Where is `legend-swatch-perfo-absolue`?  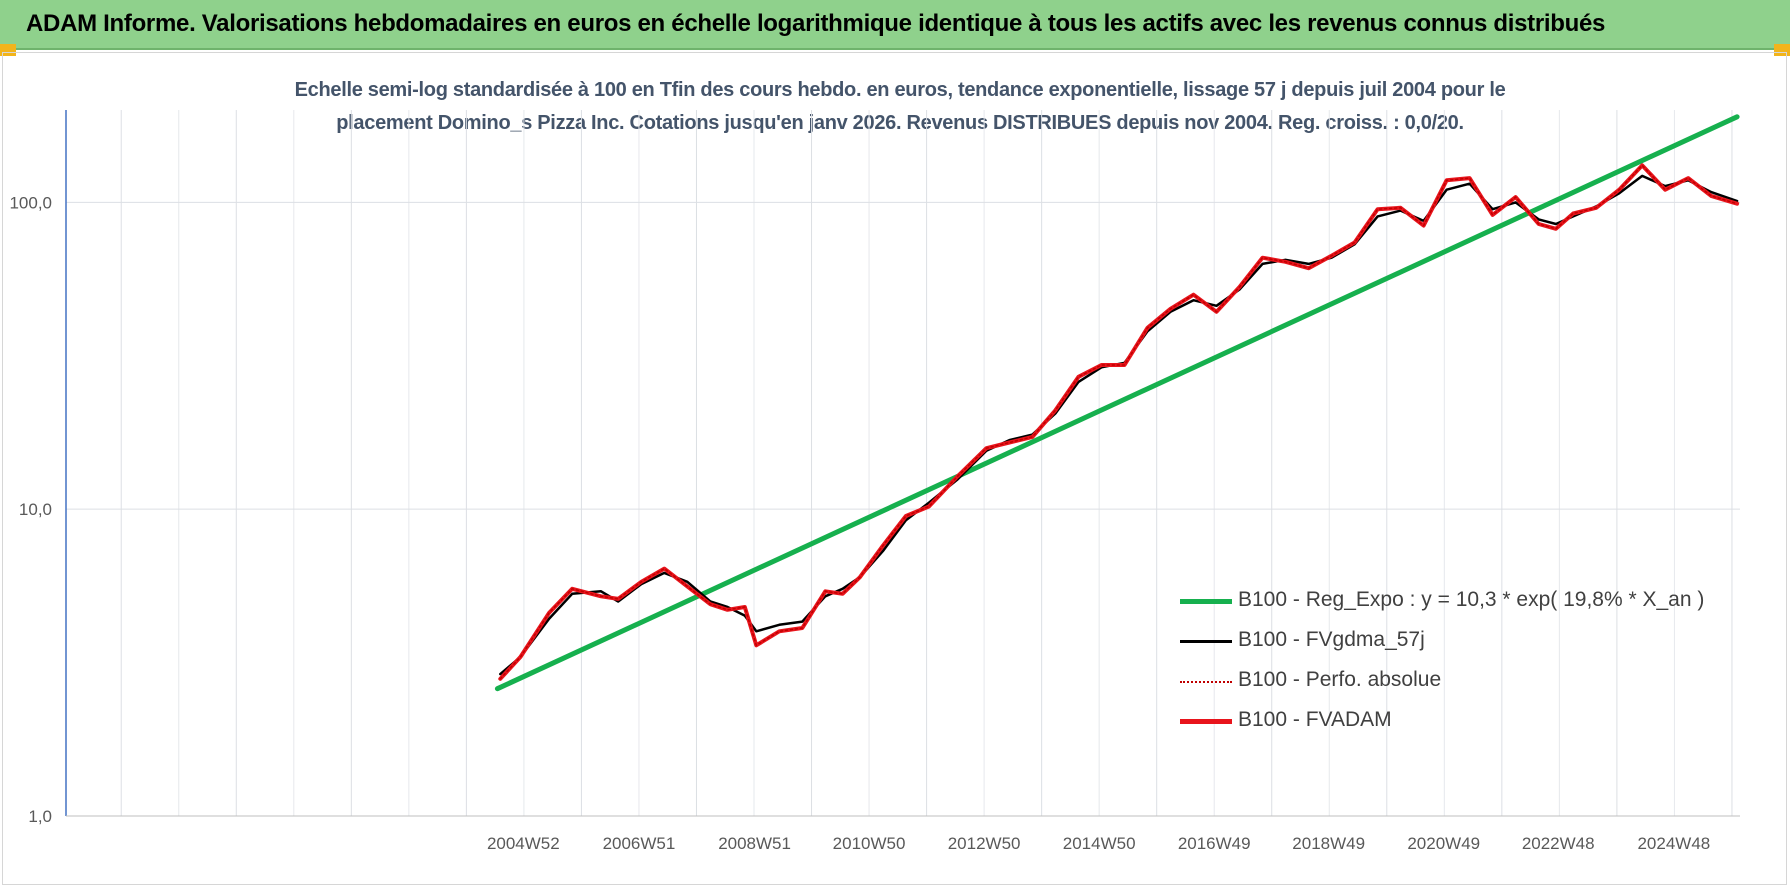
legend-swatch-perfo-absolue is located at coordinates (1206, 682).